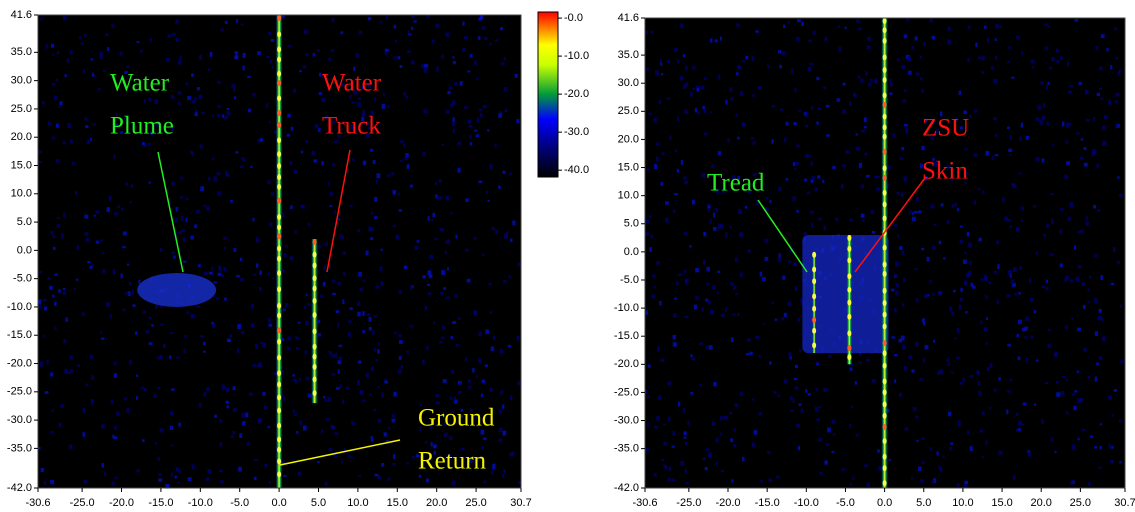  I want to click on x-tick-label: -15.0, so click(767, 503).